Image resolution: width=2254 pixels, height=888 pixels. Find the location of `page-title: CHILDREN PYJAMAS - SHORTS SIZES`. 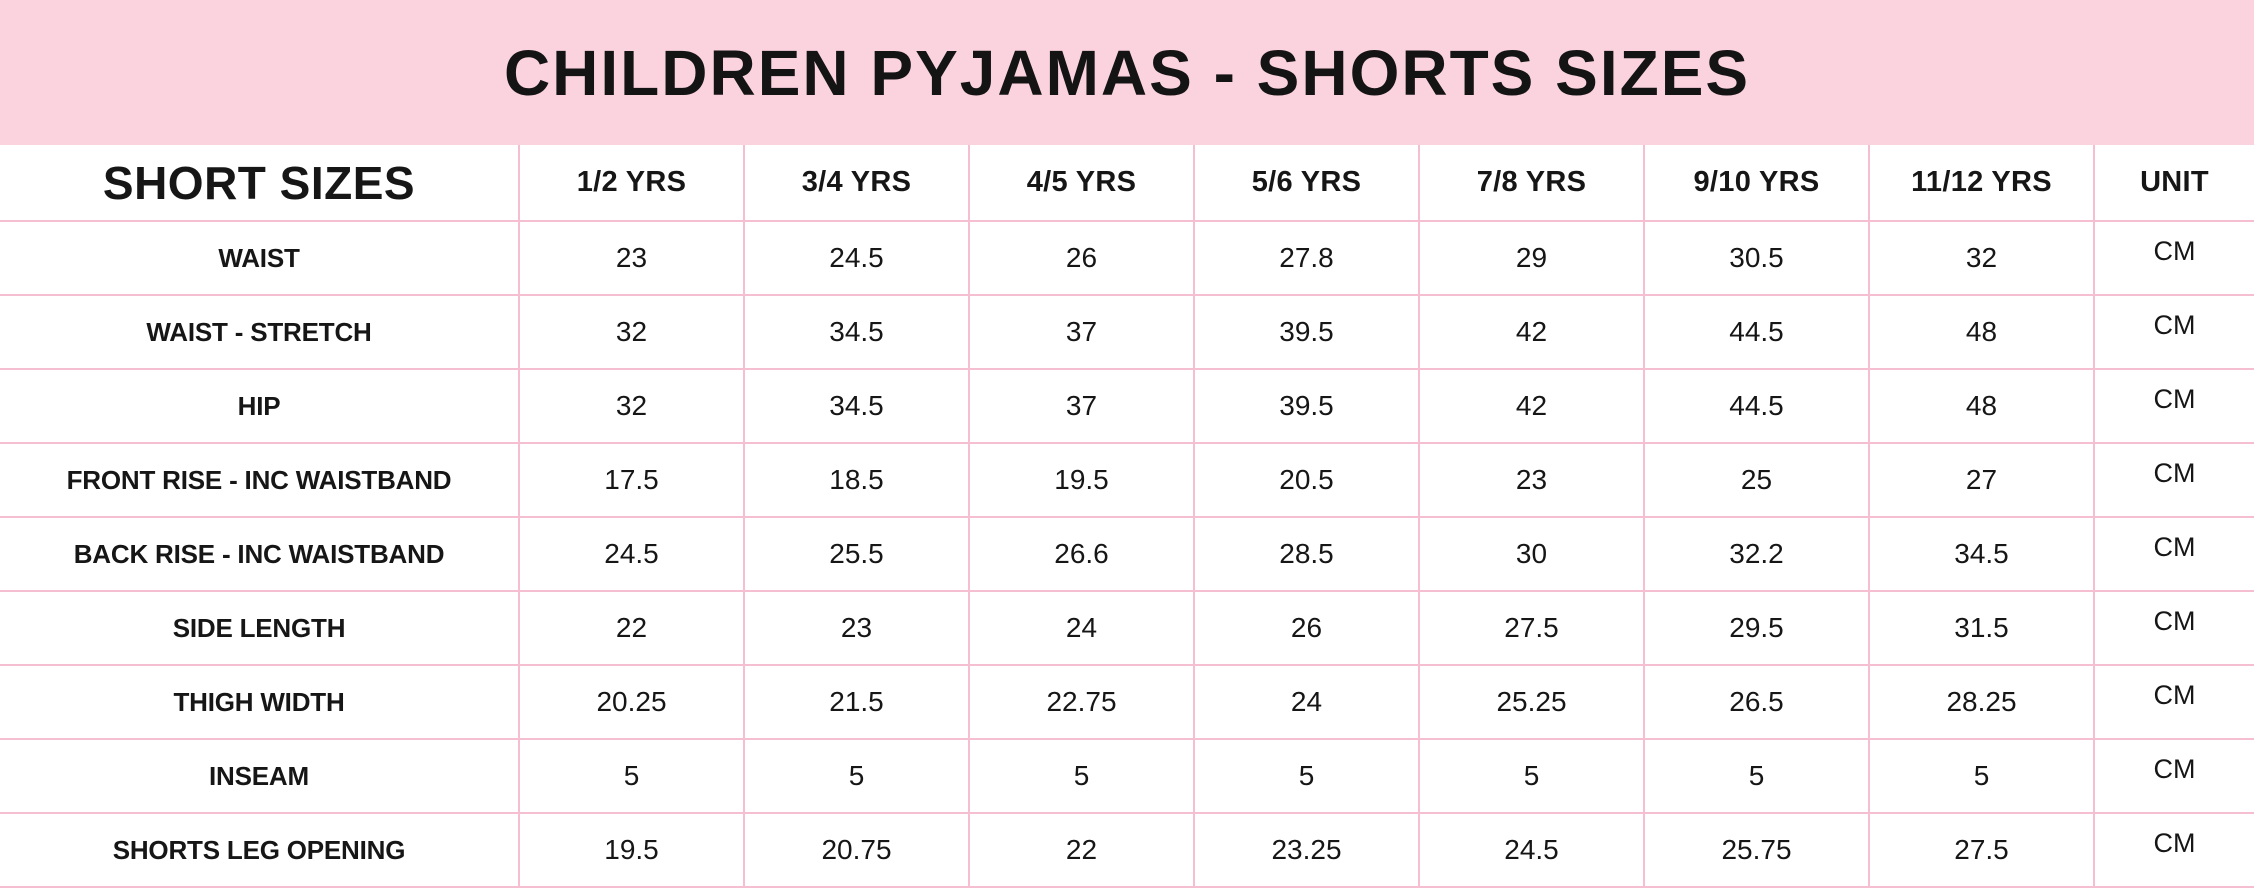

page-title: CHILDREN PYJAMAS - SHORTS SIZES is located at coordinates (1127, 72).